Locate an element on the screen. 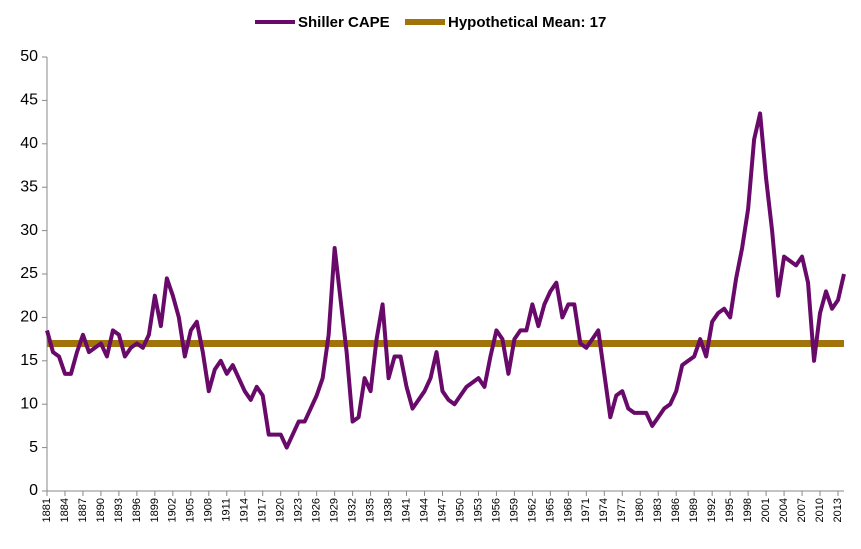  x-tick-label: 1992 is located at coordinates (712, 510).